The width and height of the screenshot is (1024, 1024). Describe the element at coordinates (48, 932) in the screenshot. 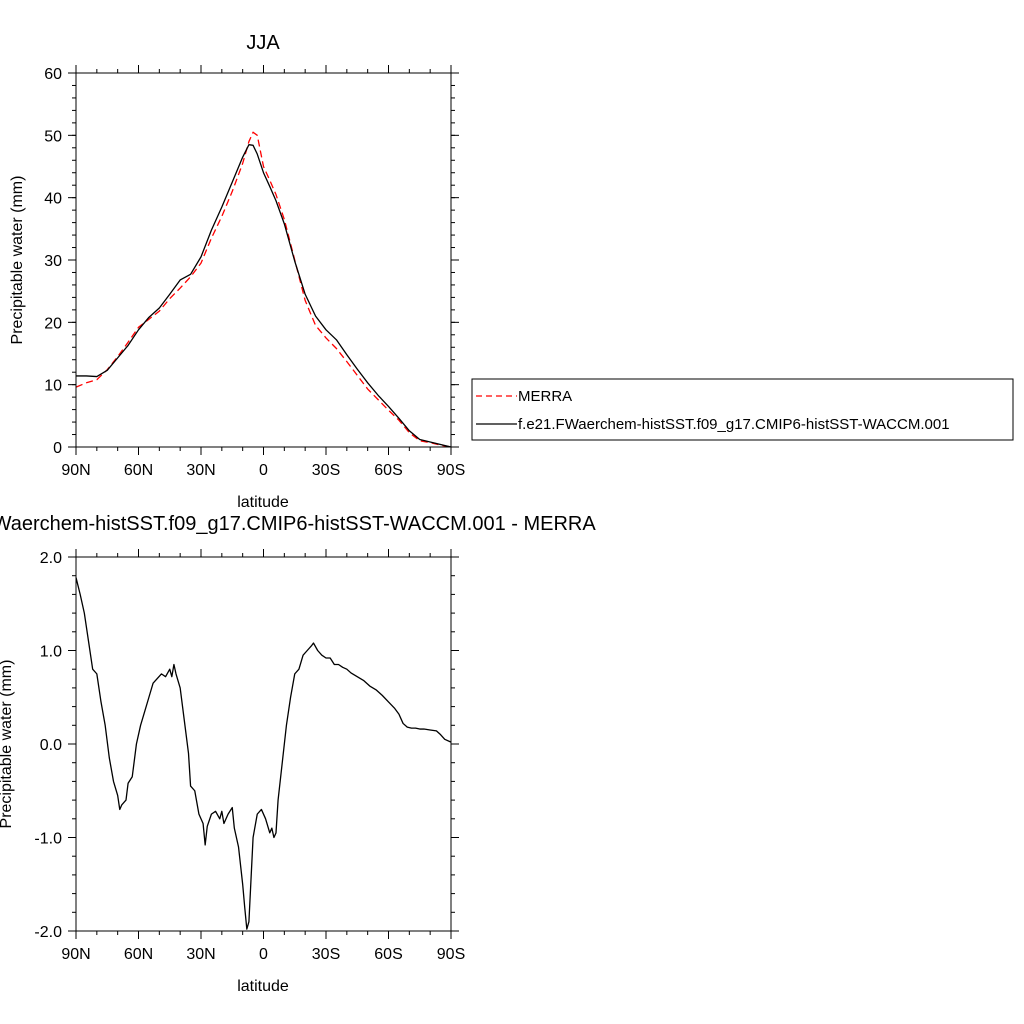

I see `bottom-y-tick-label: -2.0` at that location.